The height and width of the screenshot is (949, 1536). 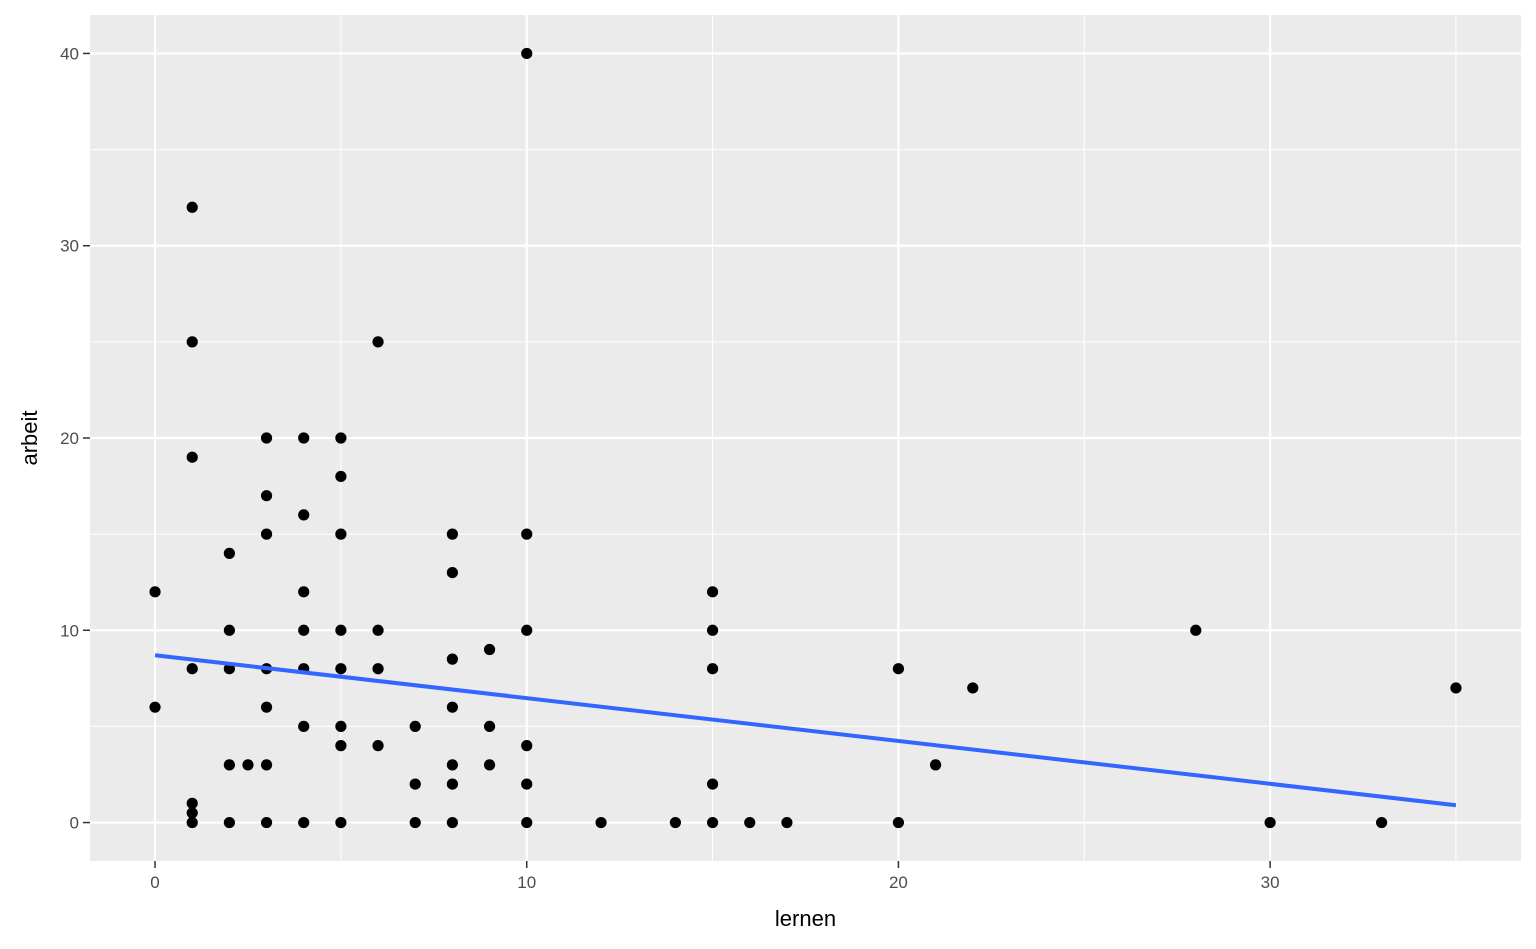 What do you see at coordinates (805, 918) in the screenshot?
I see `x-axis-title: lernen` at bounding box center [805, 918].